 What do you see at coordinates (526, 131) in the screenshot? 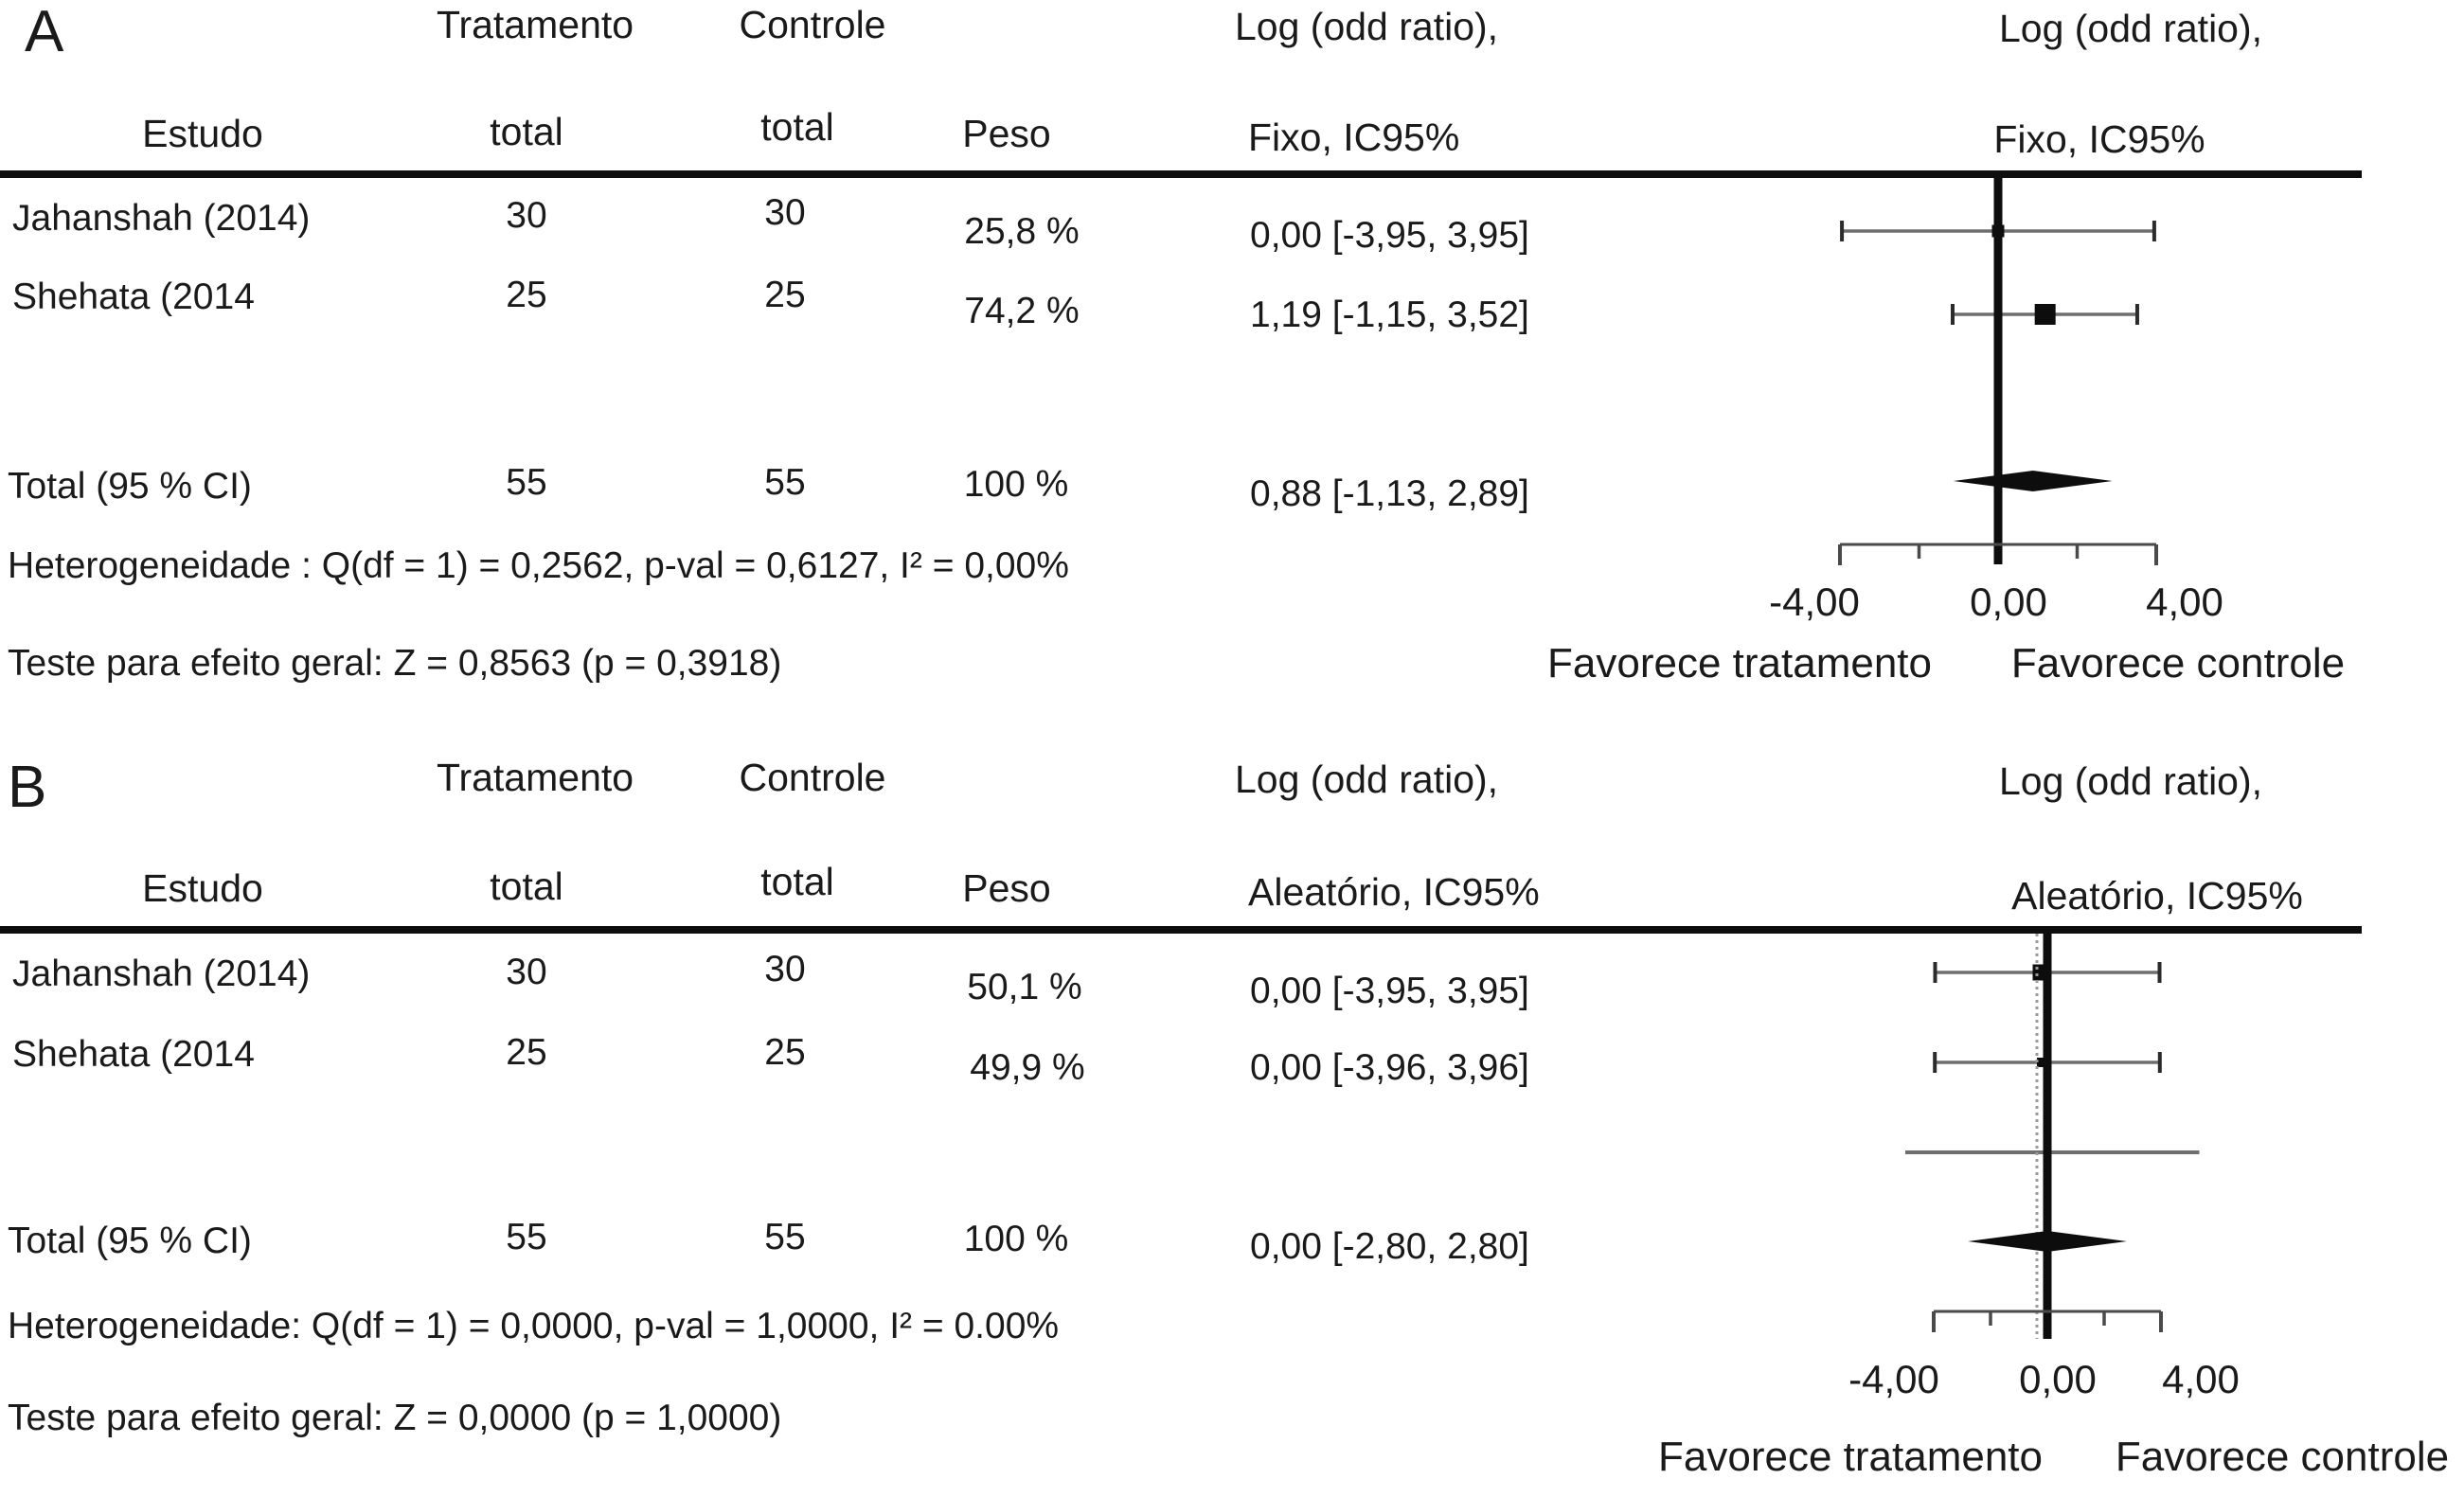
I see `panel-a-header-treatment-total: total` at bounding box center [526, 131].